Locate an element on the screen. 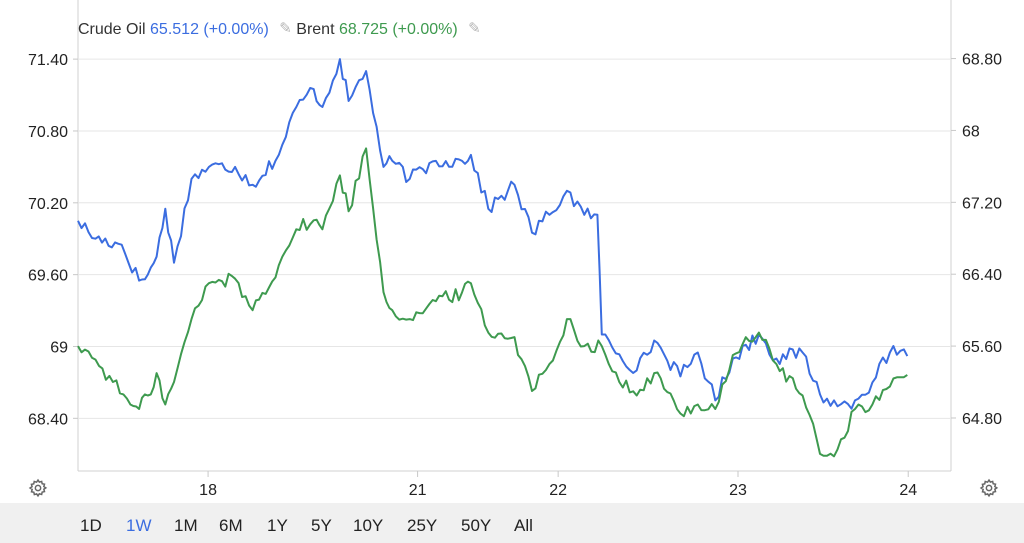  x-tick-label: 24 is located at coordinates (908, 490).